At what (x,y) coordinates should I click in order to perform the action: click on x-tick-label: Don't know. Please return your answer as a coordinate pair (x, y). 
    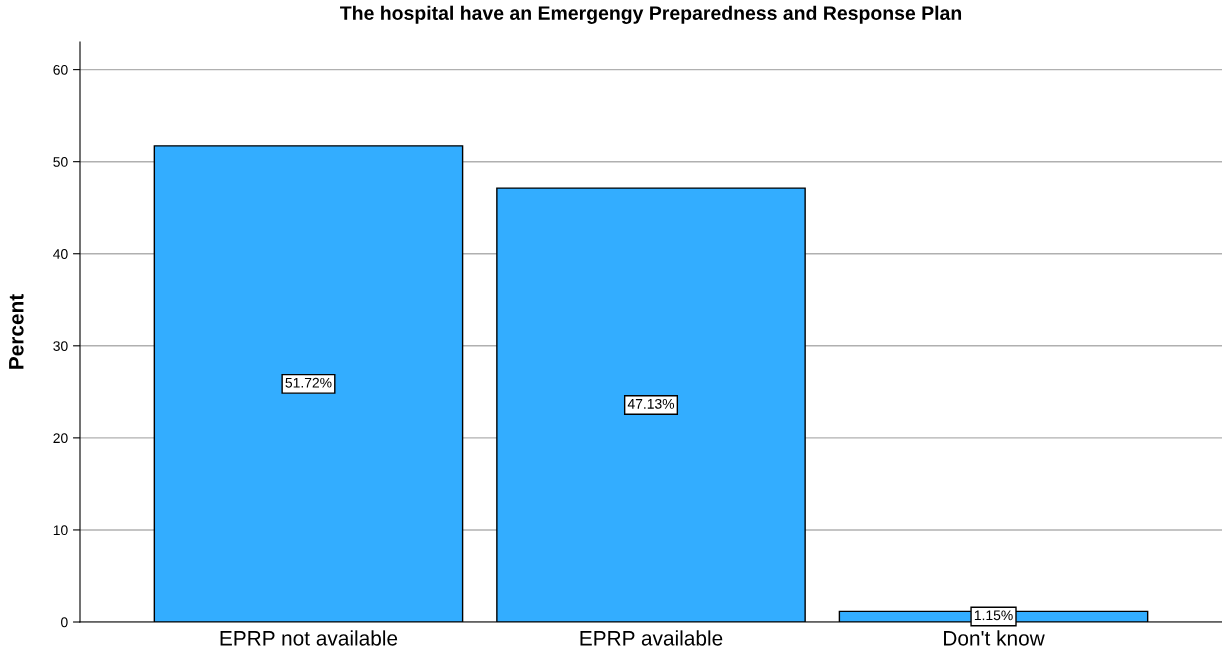
    Looking at the image, I should click on (994, 638).